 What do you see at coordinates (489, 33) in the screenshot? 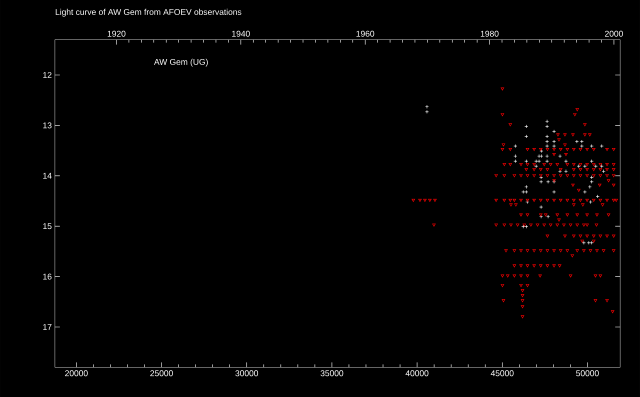
I see `x2-tick-label: 1980` at bounding box center [489, 33].